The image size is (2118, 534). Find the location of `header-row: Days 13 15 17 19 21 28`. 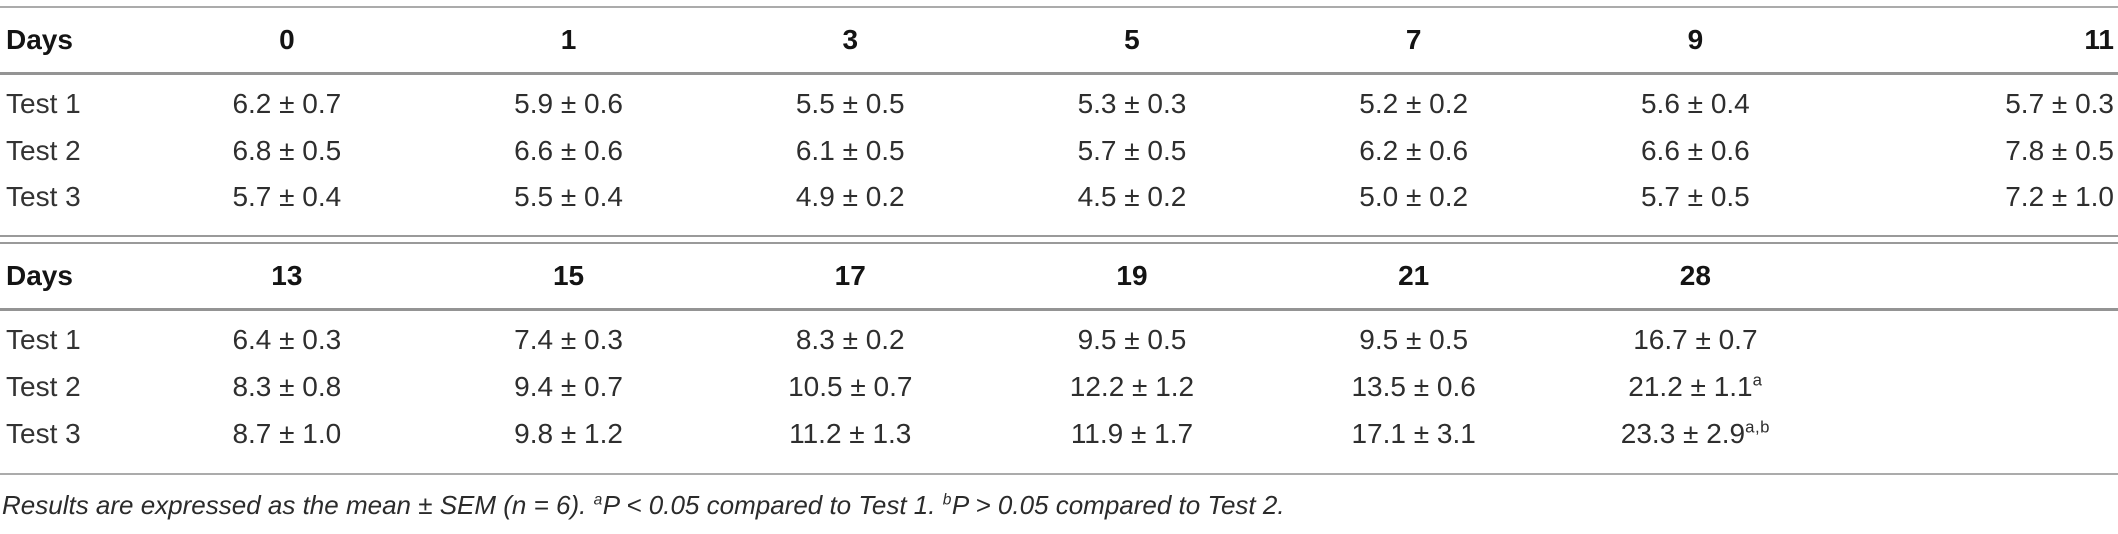

header-row: Days 13 15 17 19 21 28 is located at coordinates (1059, 277).